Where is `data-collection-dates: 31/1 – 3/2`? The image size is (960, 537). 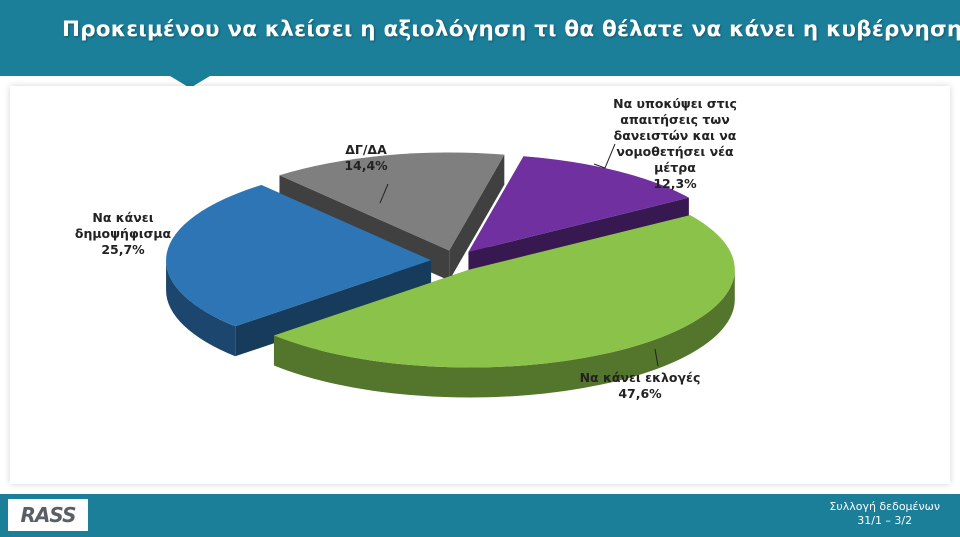 data-collection-dates: 31/1 – 3/2 is located at coordinates (885, 520).